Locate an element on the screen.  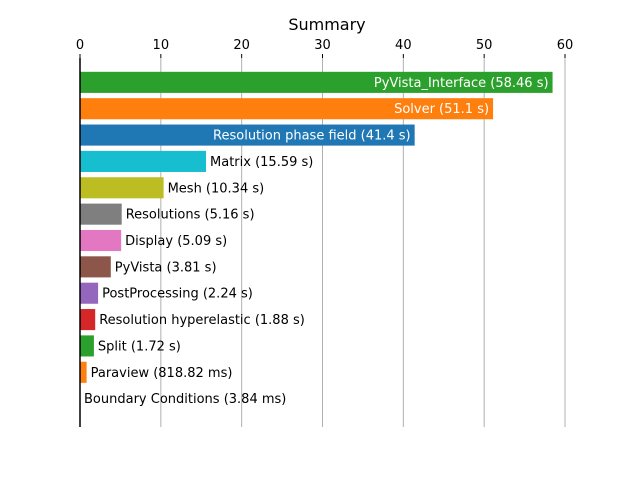
bar-label: Mesh (10.34 s) is located at coordinates (216, 188).